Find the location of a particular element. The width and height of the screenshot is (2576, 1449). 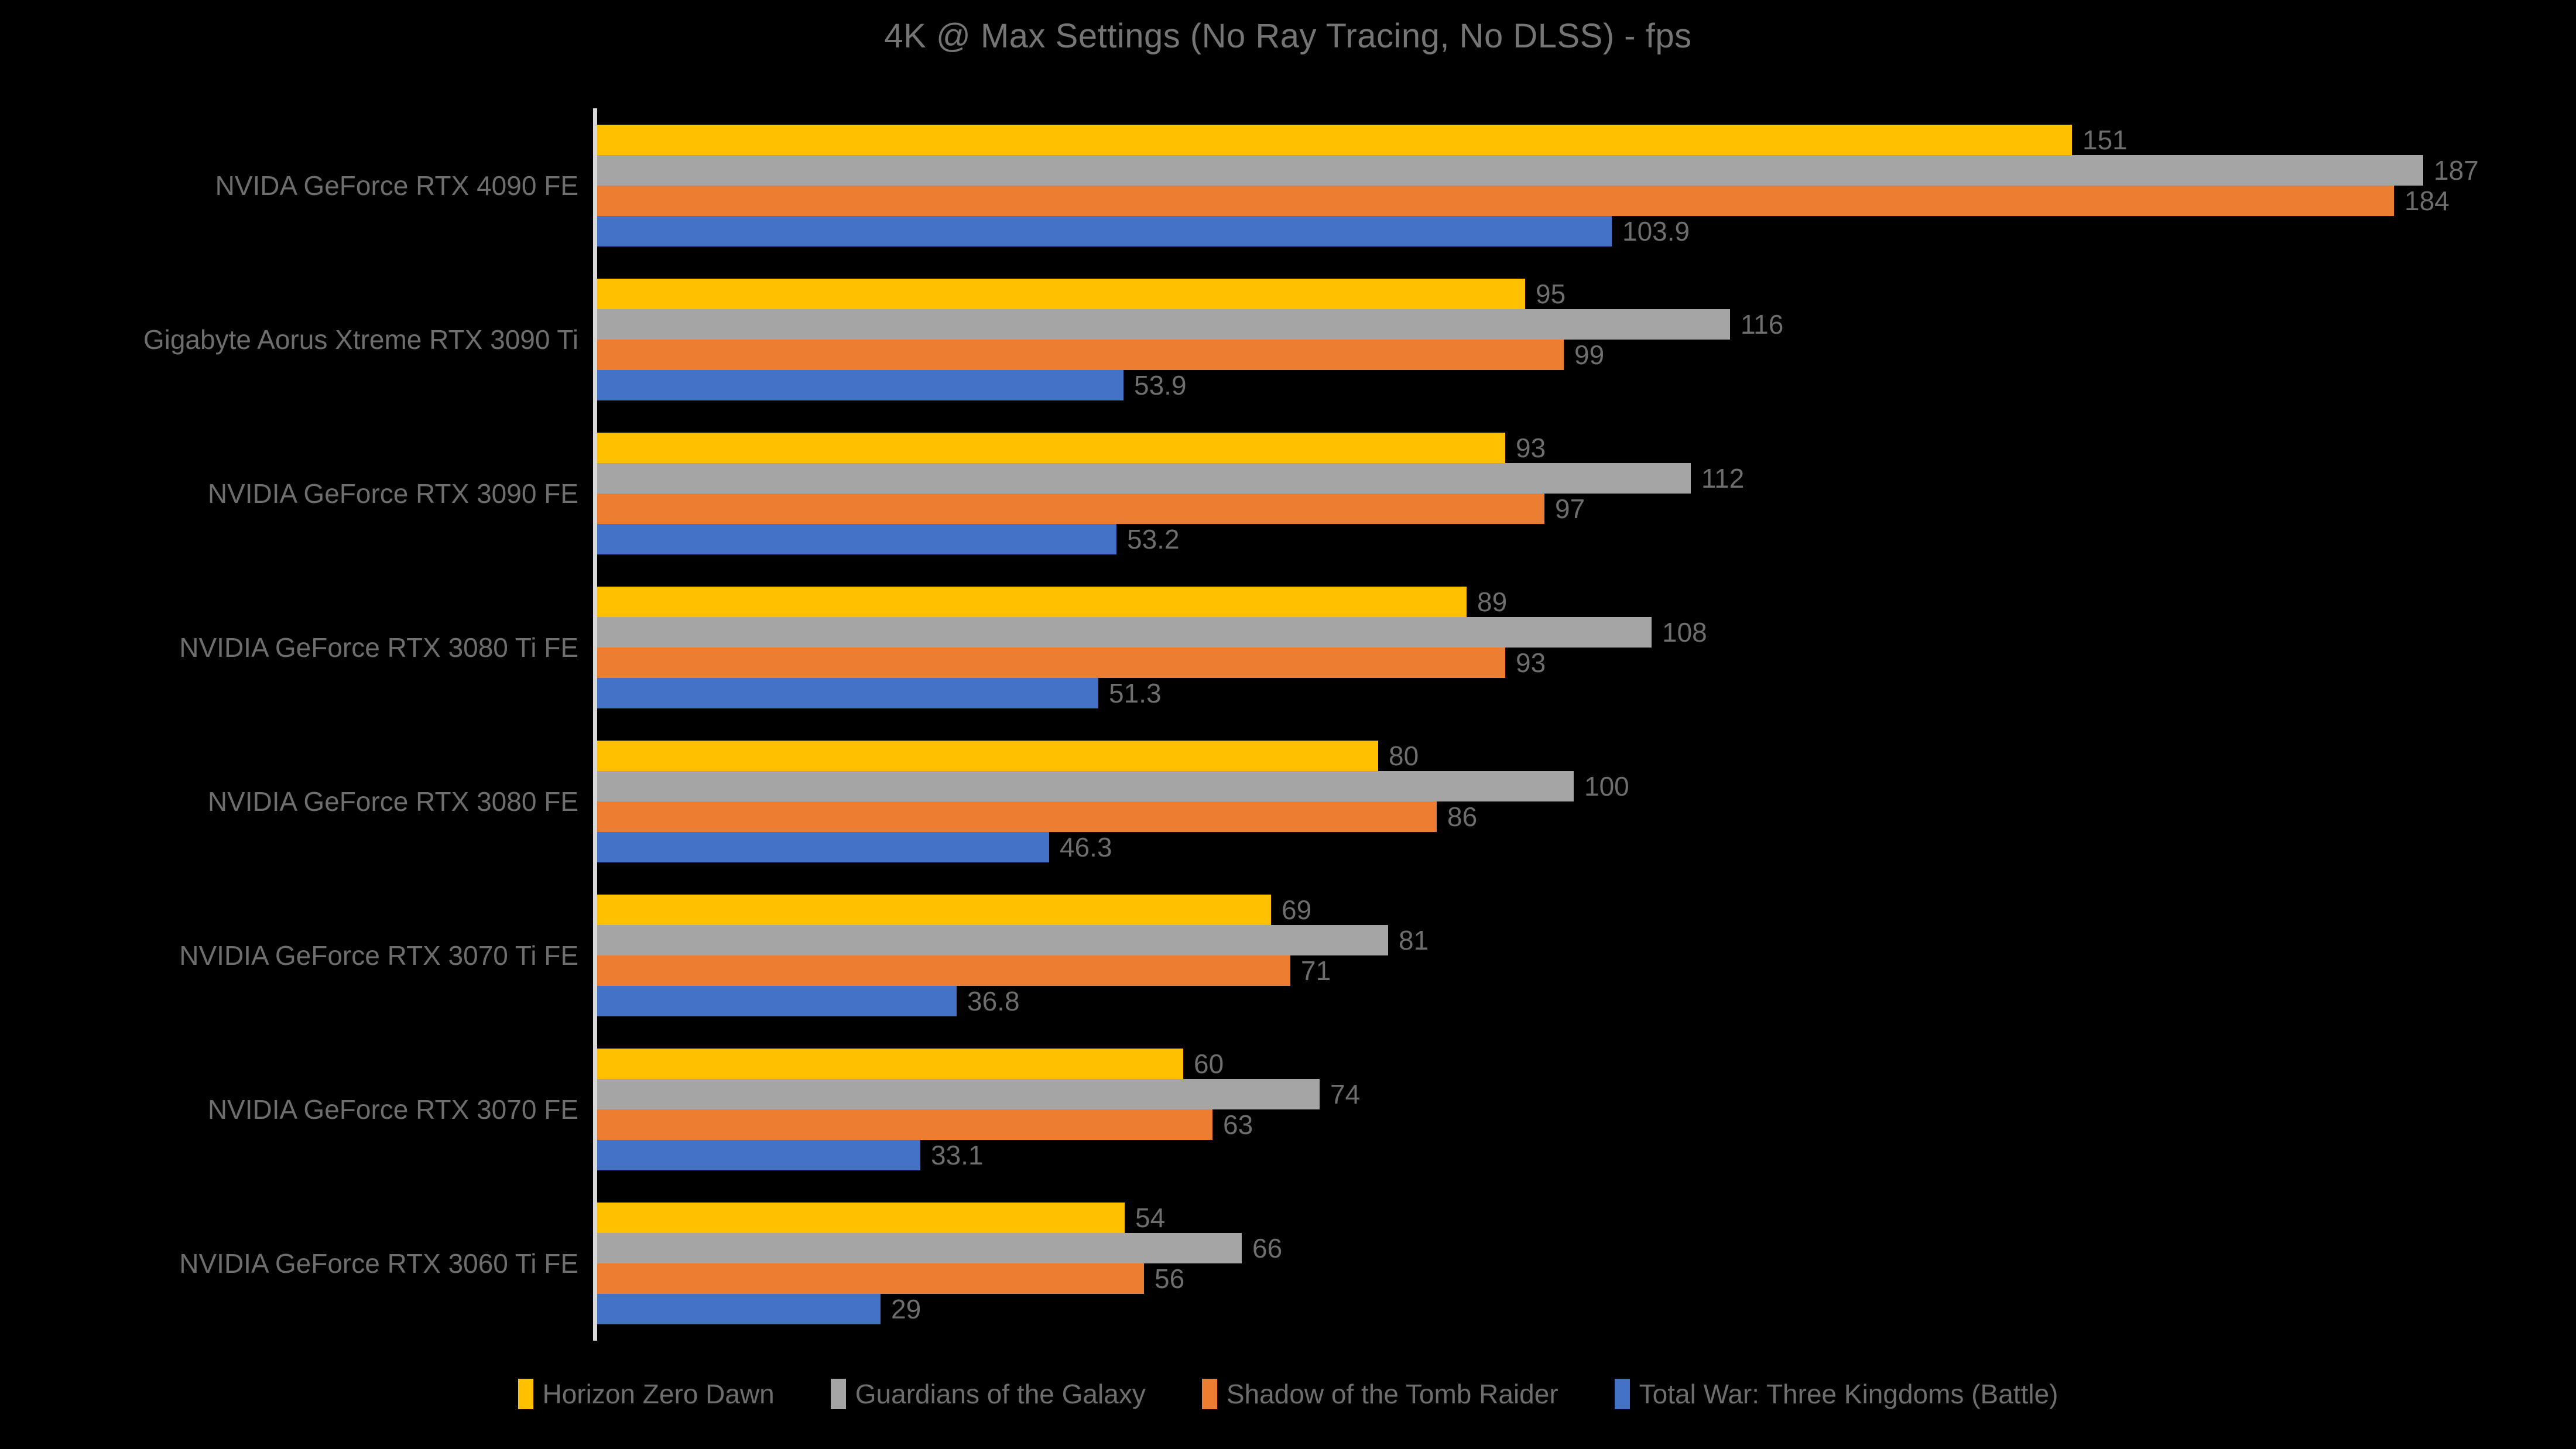

bar-value-label: 100 is located at coordinates (1606, 786).